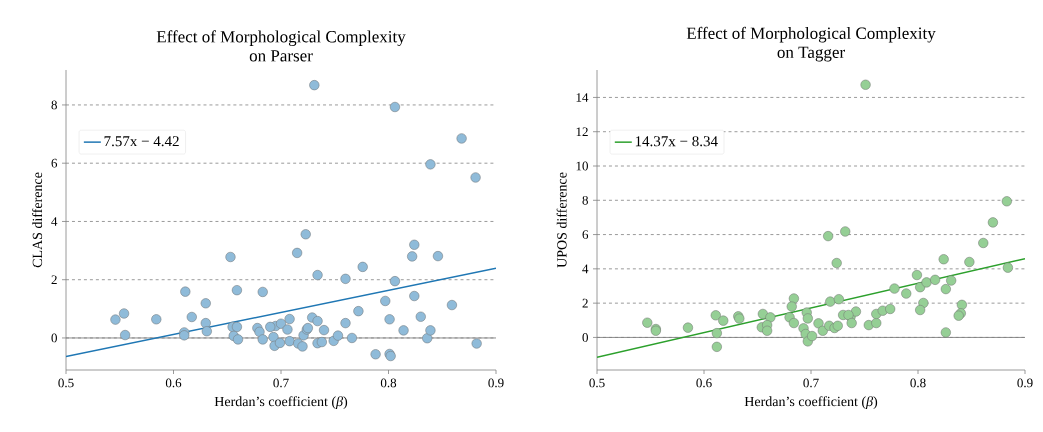  I want to click on y-axis-title: CLAS difference, so click(37, 220).